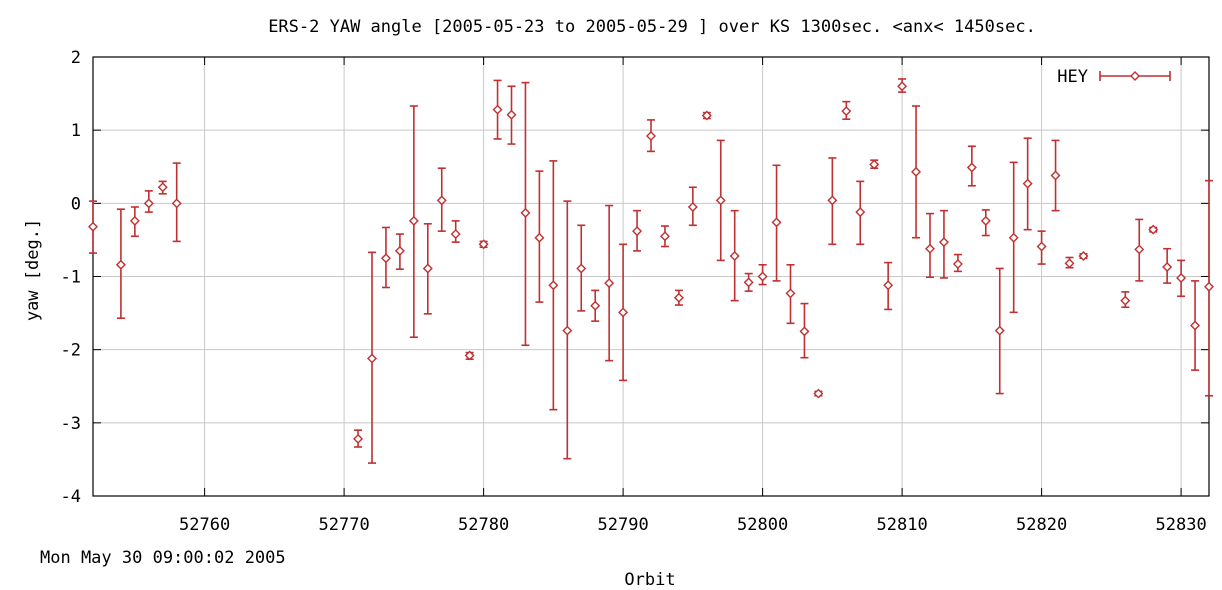 The image size is (1222, 590). I want to click on y-tick-labels: -4 -3 -2 -1 0 1 2, so click(71, 277).